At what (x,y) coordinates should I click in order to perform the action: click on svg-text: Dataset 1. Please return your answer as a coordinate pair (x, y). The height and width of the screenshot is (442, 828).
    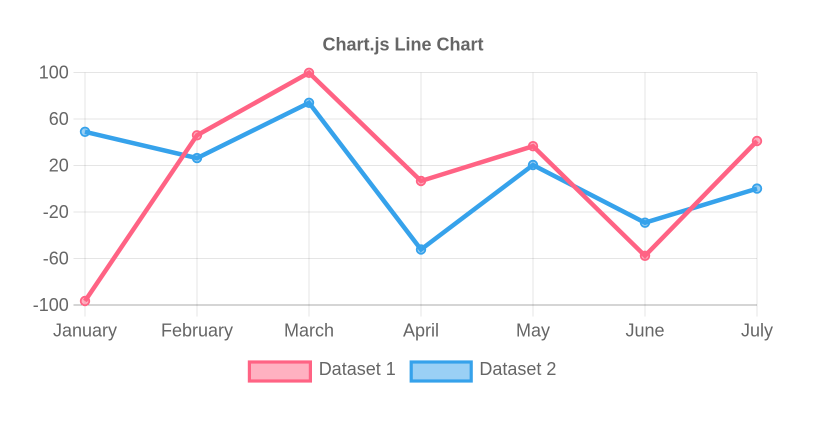
    Looking at the image, I should click on (357, 369).